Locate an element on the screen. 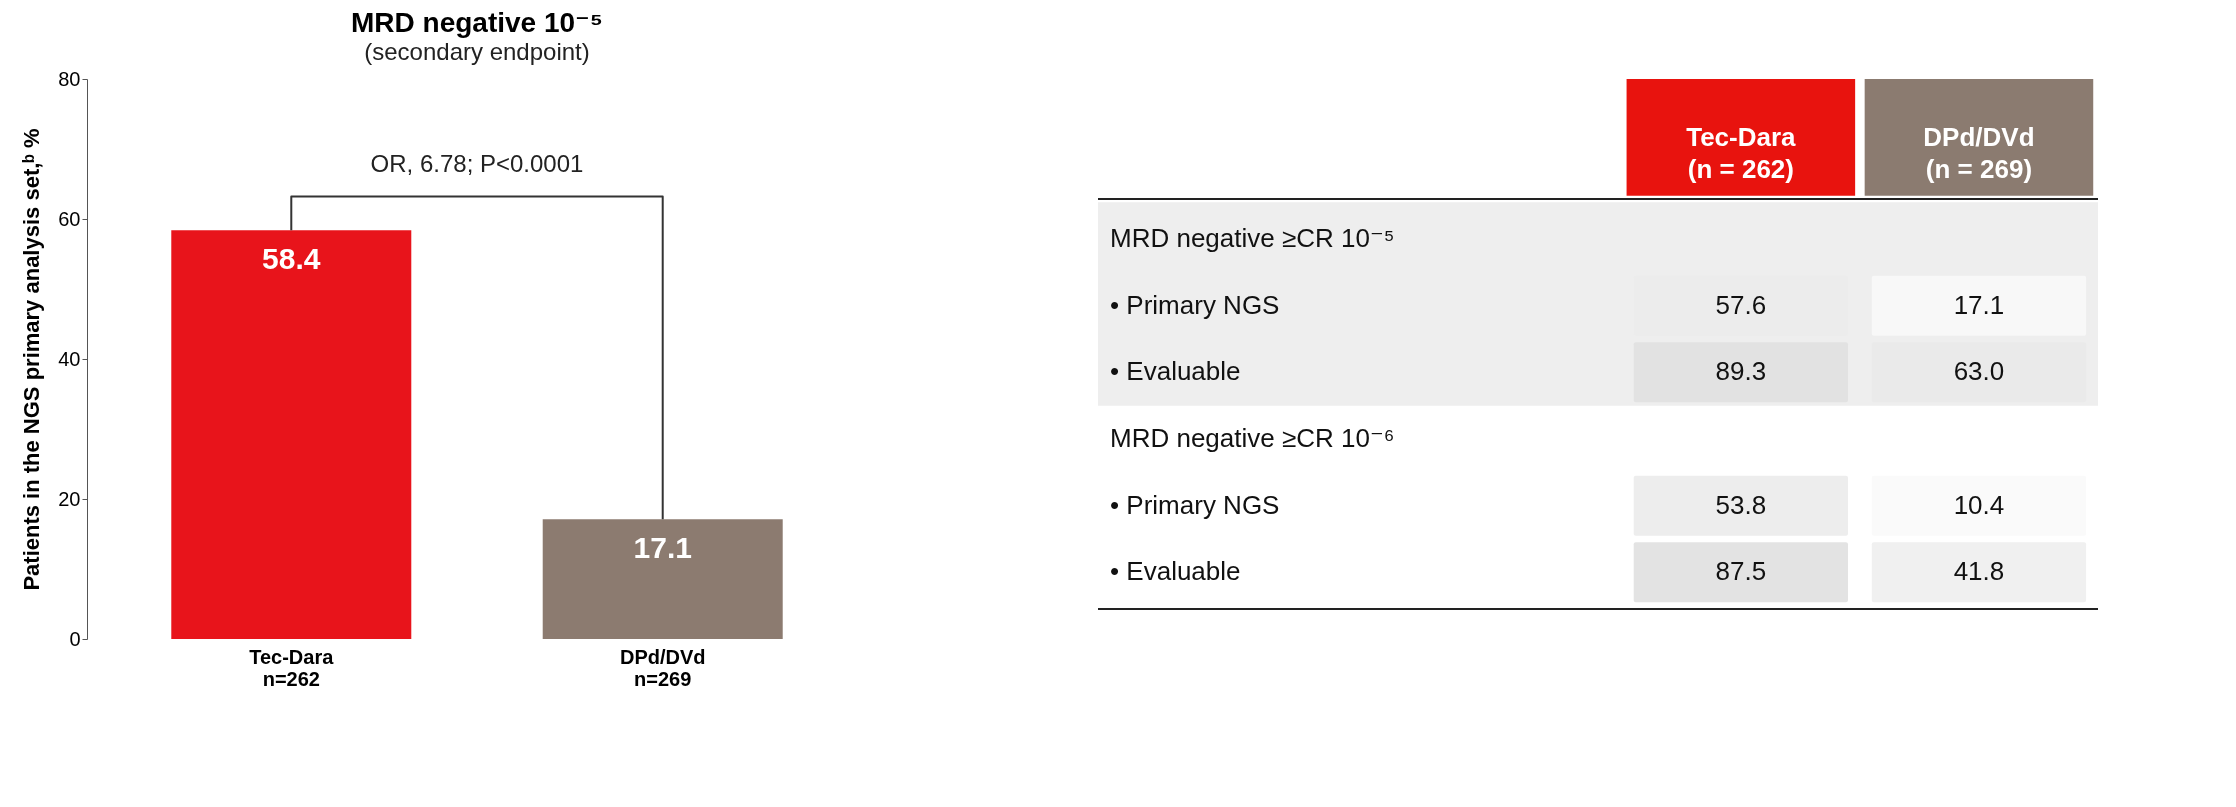 The height and width of the screenshot is (807, 2236). y-tick-label: 20 is located at coordinates (69, 498).